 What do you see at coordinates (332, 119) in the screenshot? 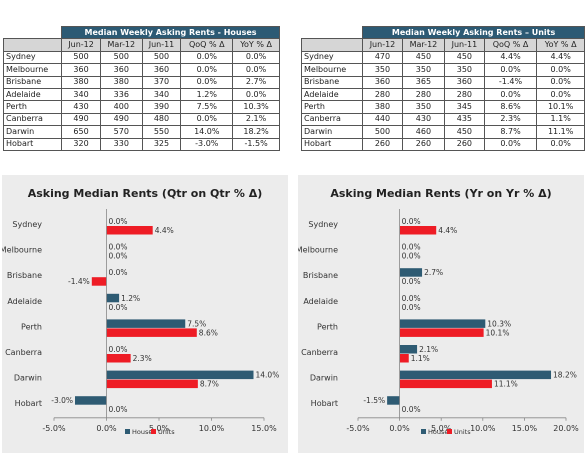
I see `city-cell: Canberra` at bounding box center [332, 119].